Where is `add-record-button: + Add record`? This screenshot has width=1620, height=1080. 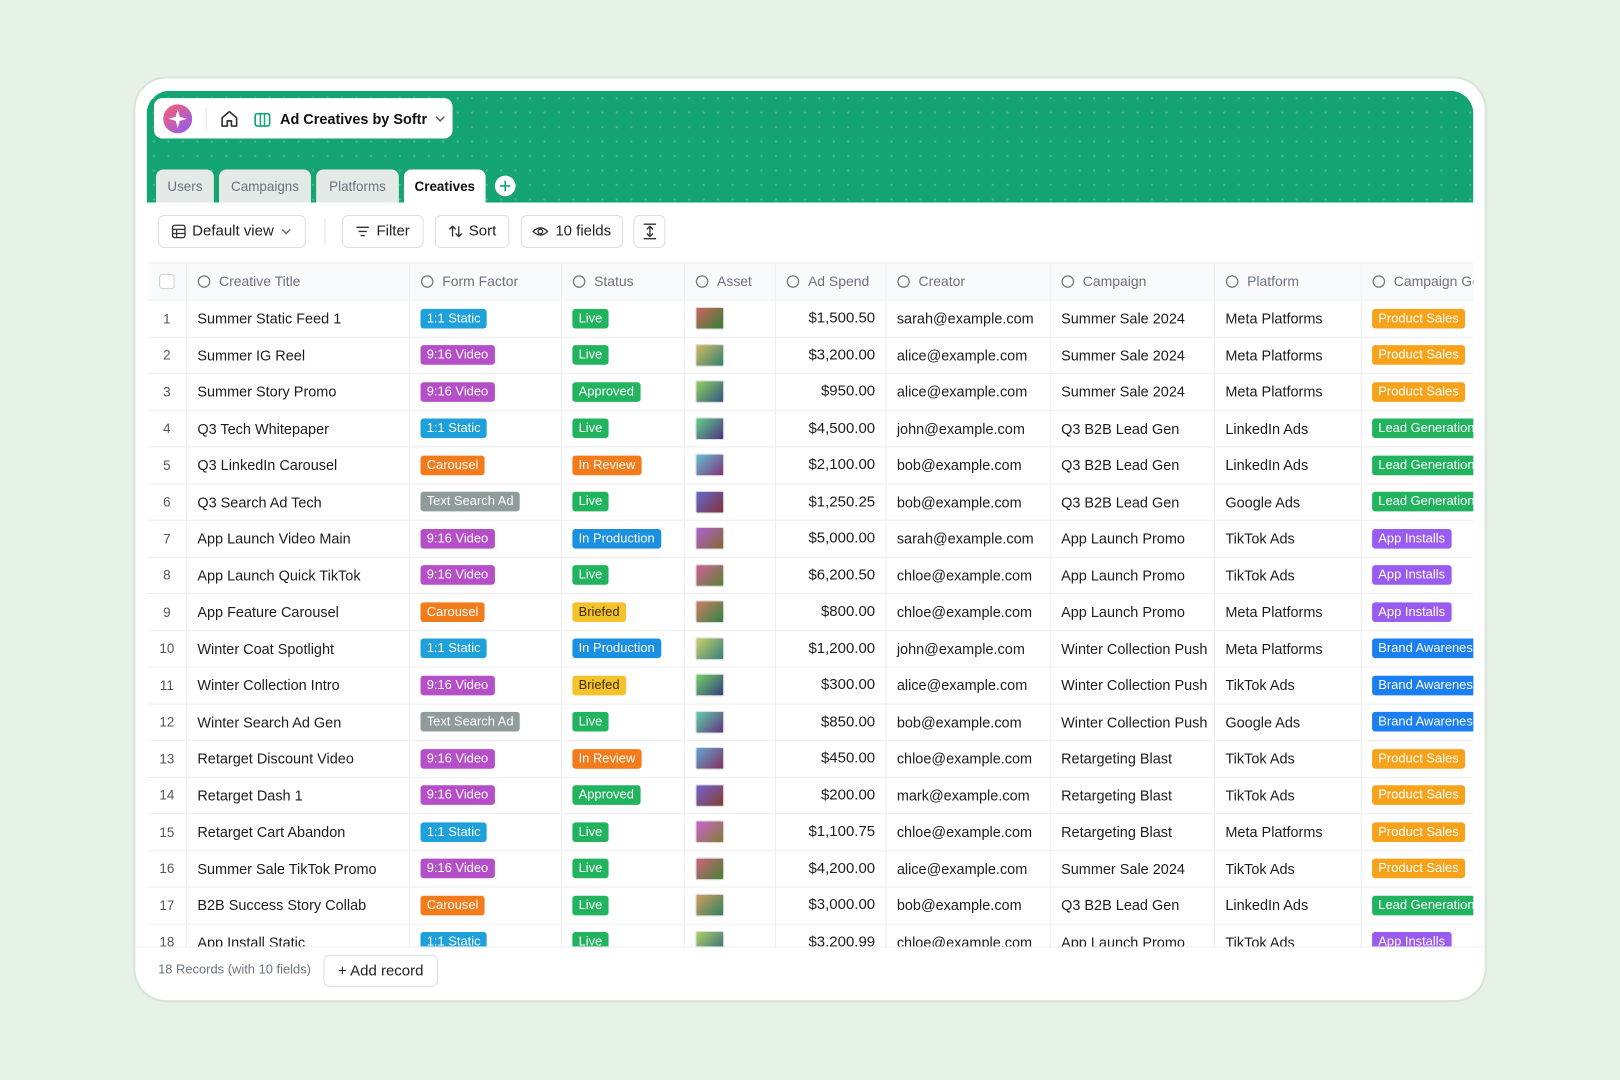
add-record-button: + Add record is located at coordinates (381, 970).